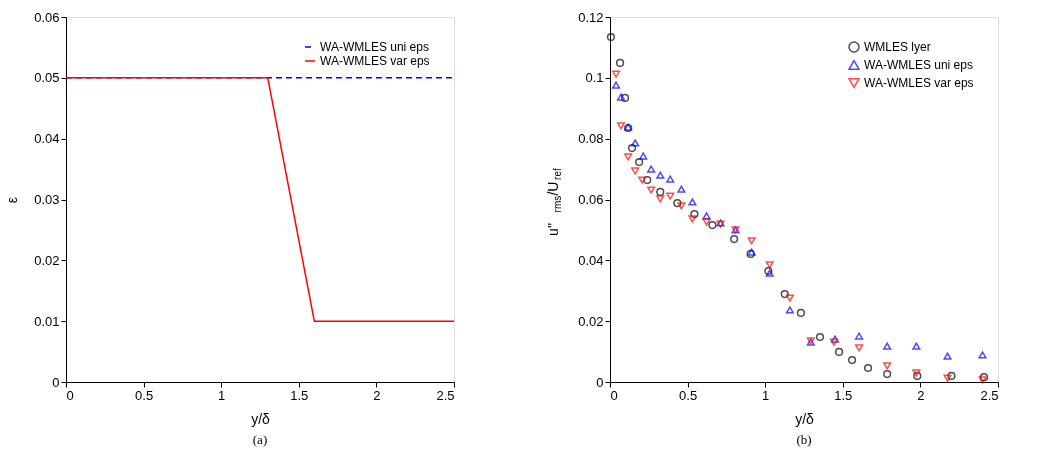 The width and height of the screenshot is (1057, 471). What do you see at coordinates (12, 200) in the screenshot?
I see `y-axis-title: ε` at bounding box center [12, 200].